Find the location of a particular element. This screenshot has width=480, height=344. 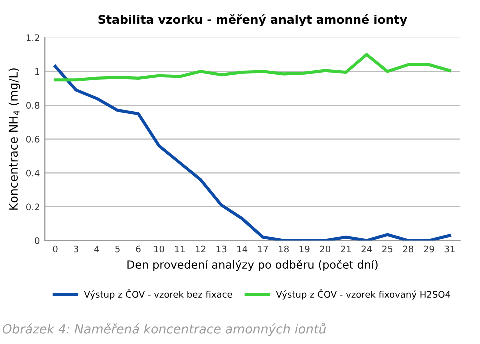

y-tick-label: 1 is located at coordinates (38, 72).